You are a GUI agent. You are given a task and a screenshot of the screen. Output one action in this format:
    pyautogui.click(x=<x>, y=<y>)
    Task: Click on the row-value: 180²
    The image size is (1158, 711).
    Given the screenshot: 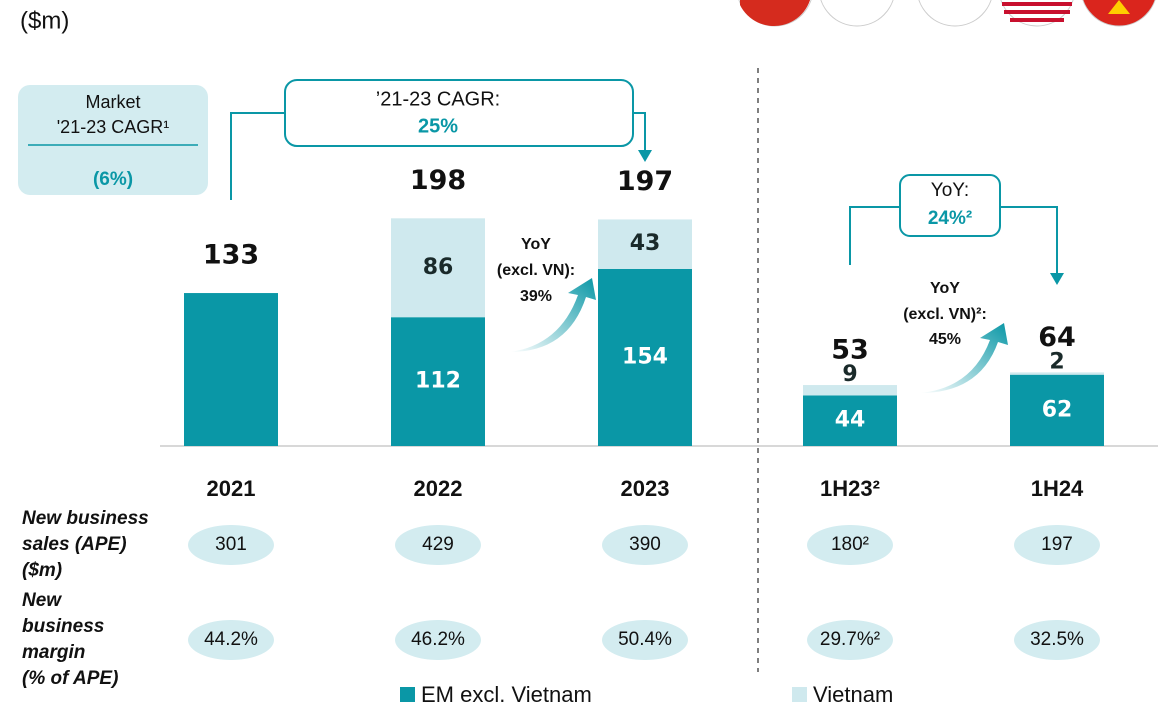 What is the action you would take?
    pyautogui.click(x=850, y=544)
    